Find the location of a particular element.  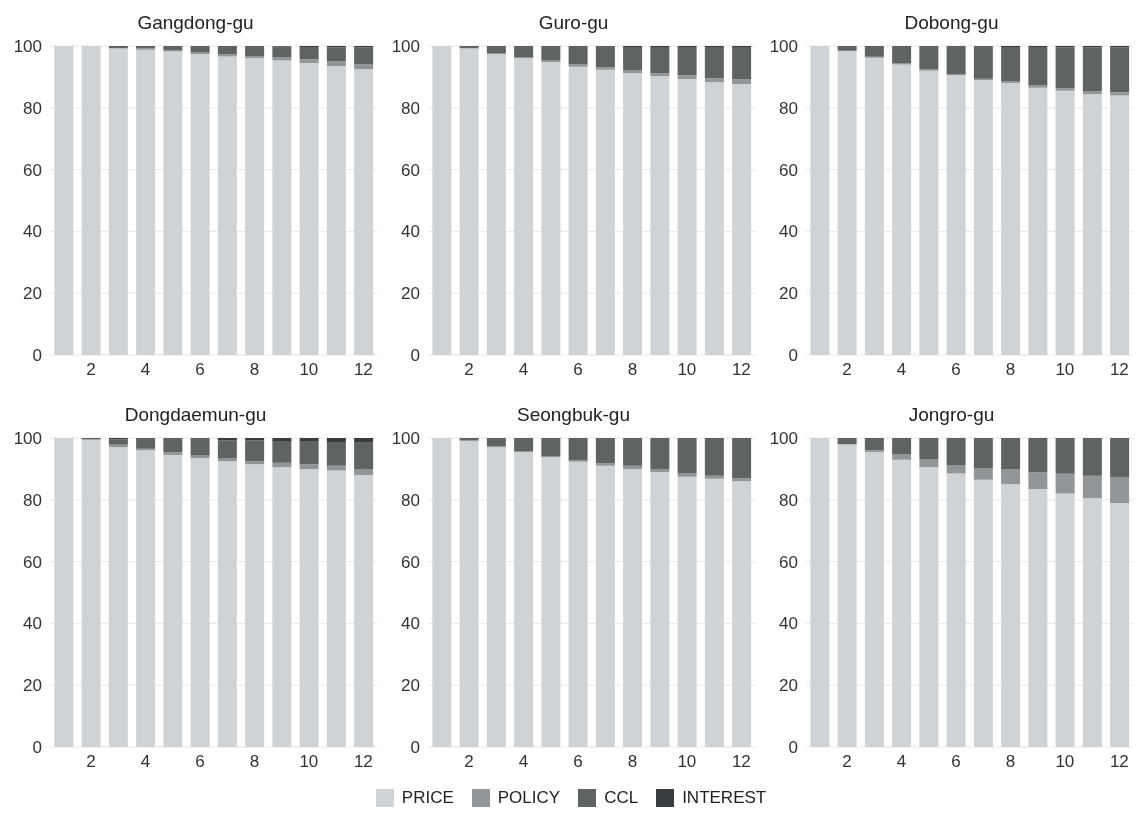

legend-label: POLICY is located at coordinates (529, 798).